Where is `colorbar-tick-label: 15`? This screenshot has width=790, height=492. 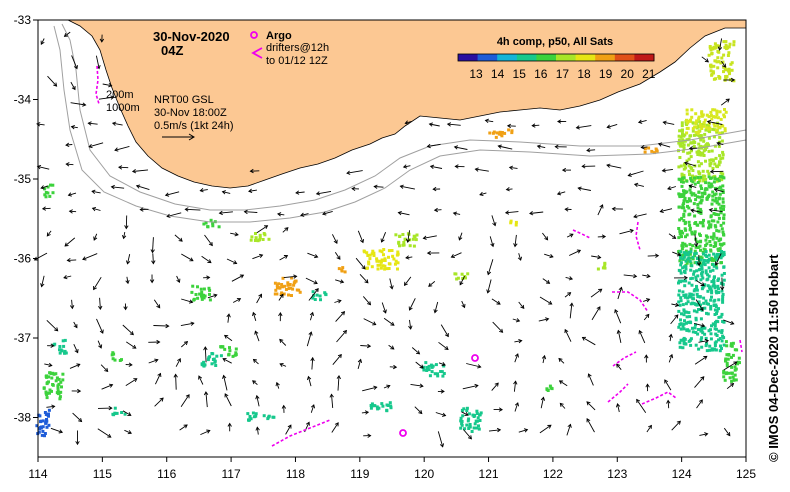 colorbar-tick-label: 15 is located at coordinates (520, 74).